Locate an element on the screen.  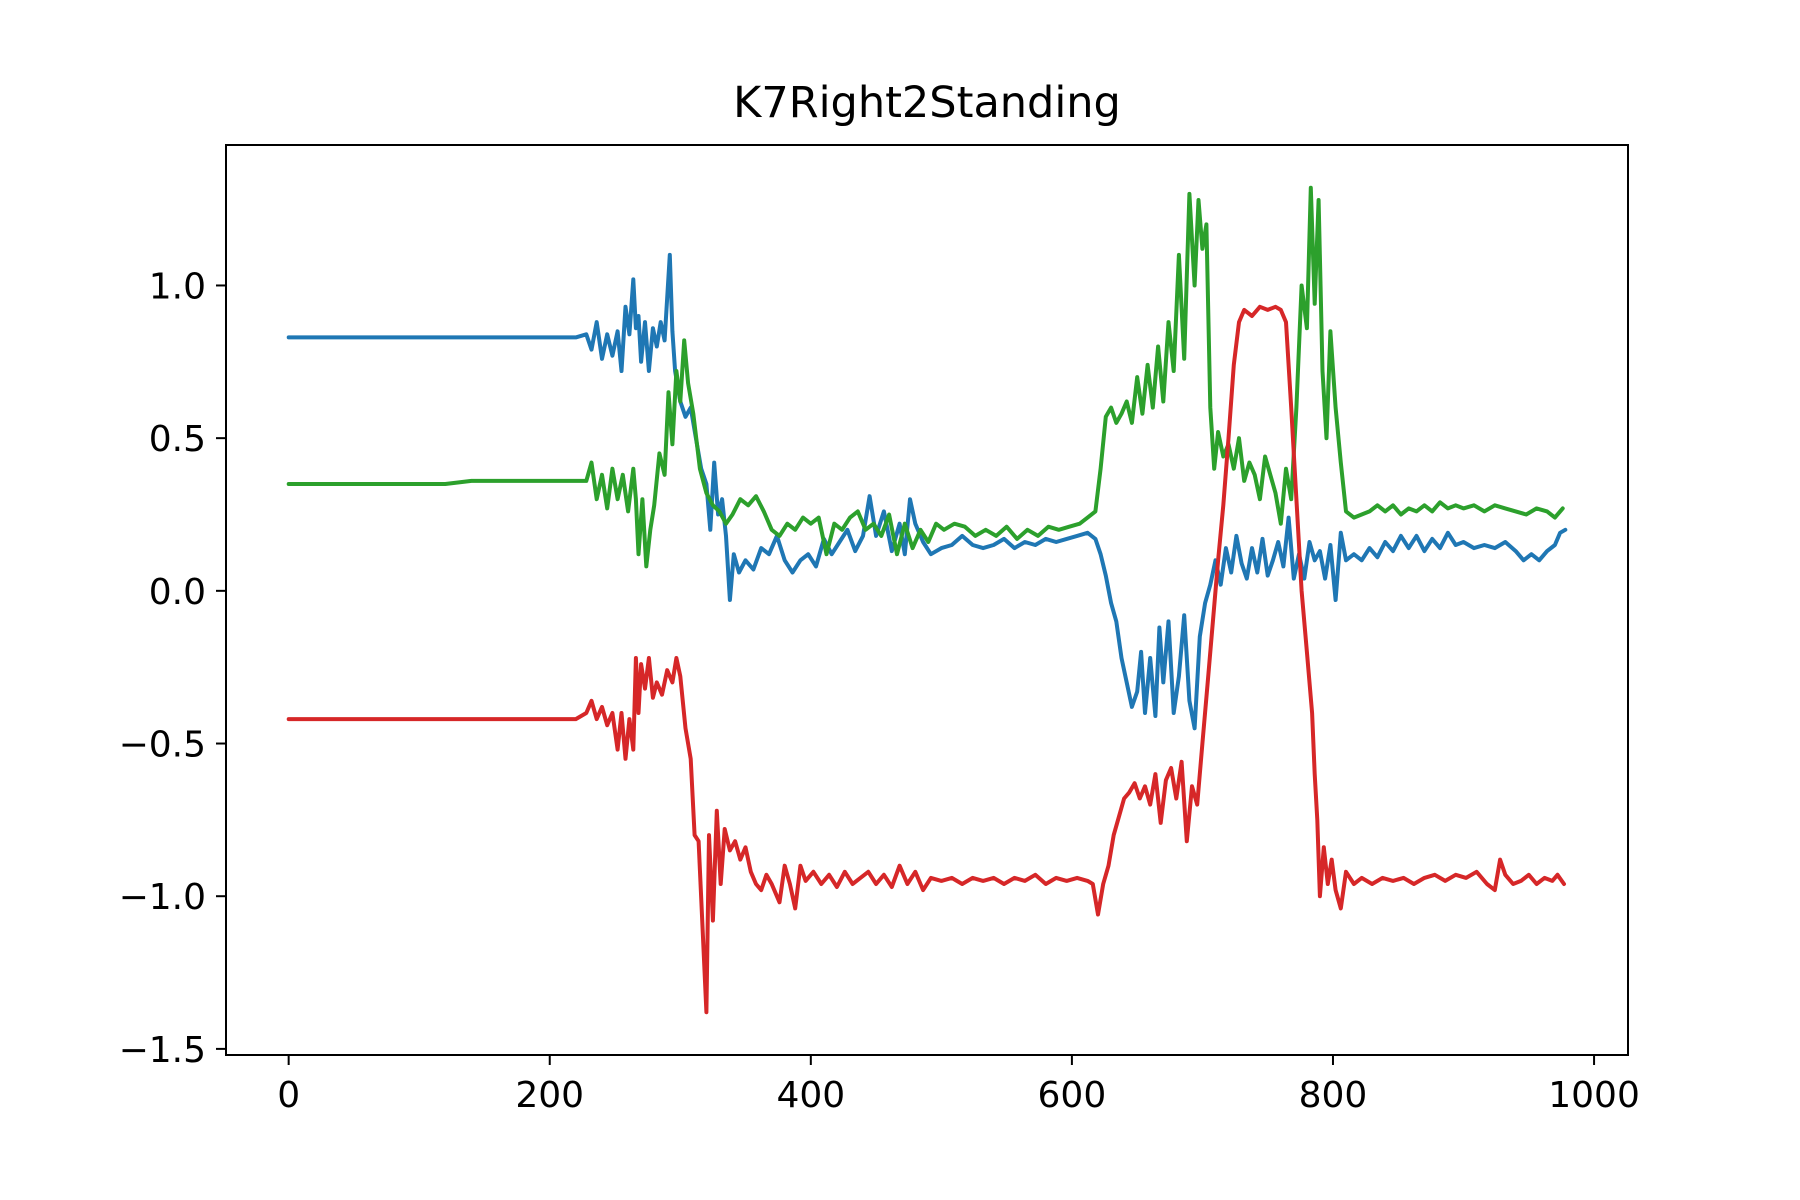
y-tick-label: −0.5 is located at coordinates (162, 745).